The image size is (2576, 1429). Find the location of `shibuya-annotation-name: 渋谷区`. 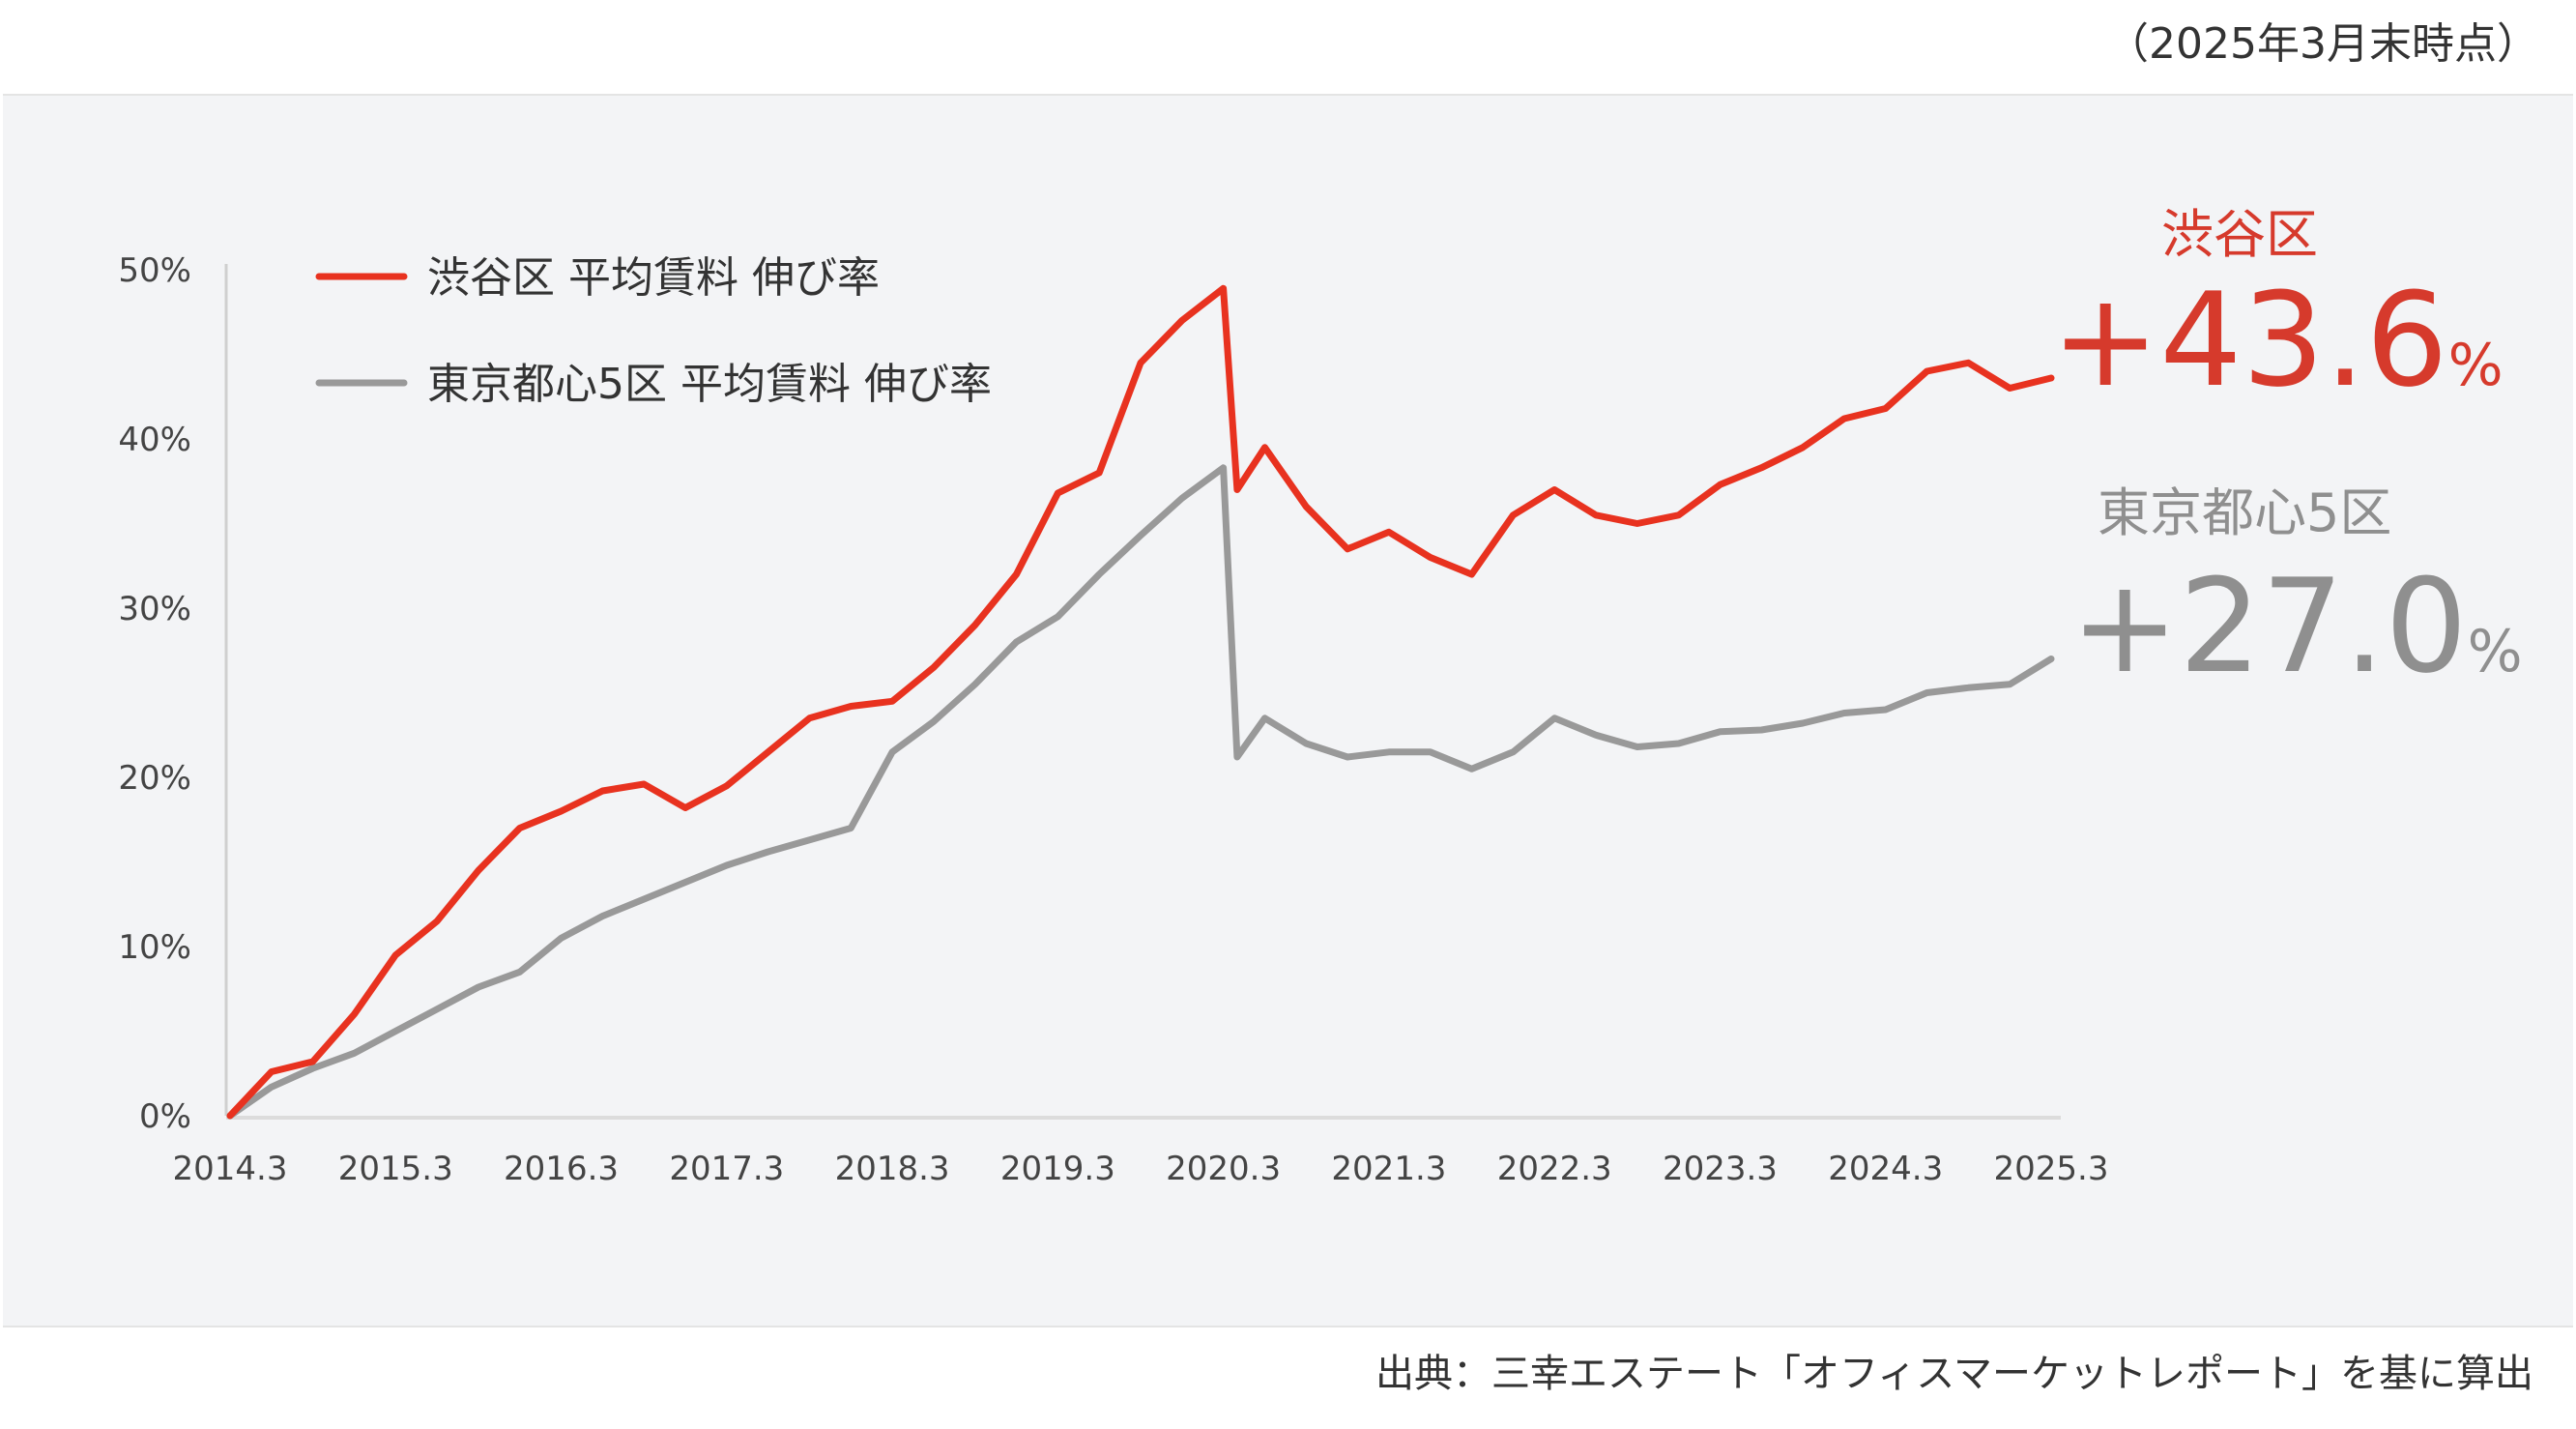

shibuya-annotation-name: 渋谷区 is located at coordinates (2239, 234).